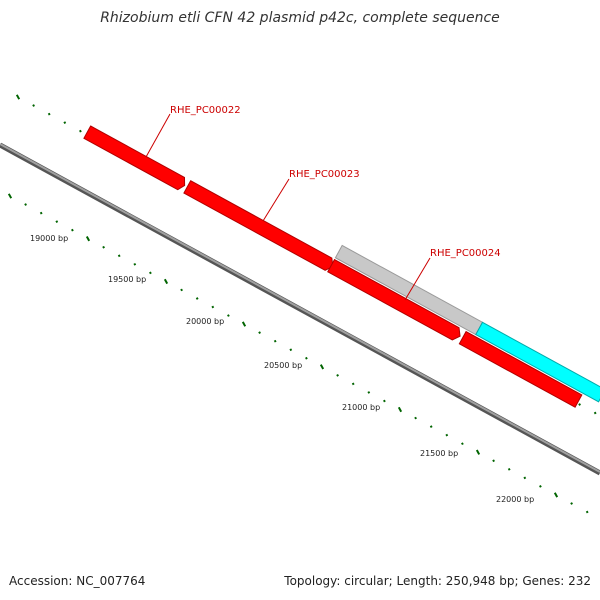  I want to click on gene-label-rhe-pc00022: RHE_PC00022, so click(205, 110).